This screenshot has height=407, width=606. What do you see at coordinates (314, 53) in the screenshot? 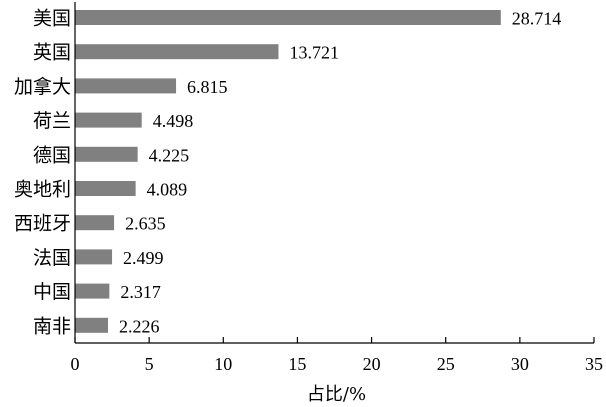
I see `data-label-1: 13.721` at bounding box center [314, 53].